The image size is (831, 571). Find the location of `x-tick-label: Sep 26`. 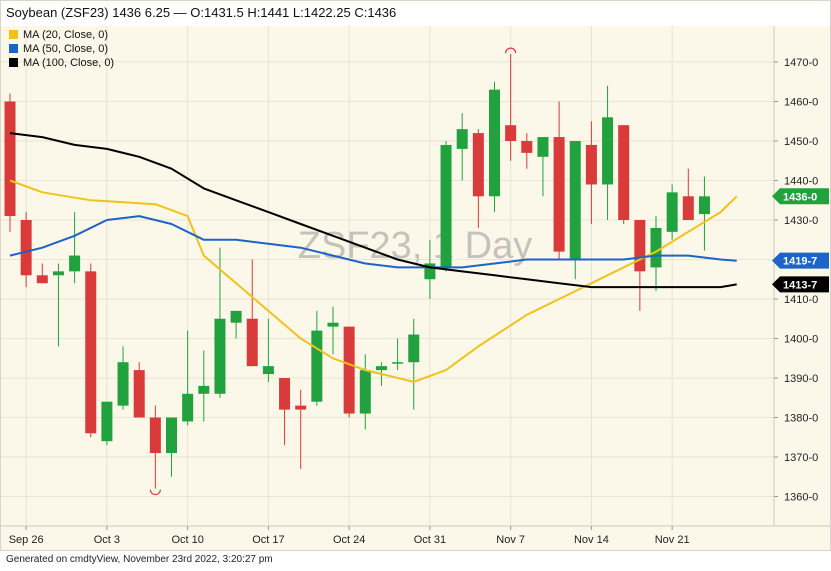

x-tick-label: Sep 26 is located at coordinates (26, 540).